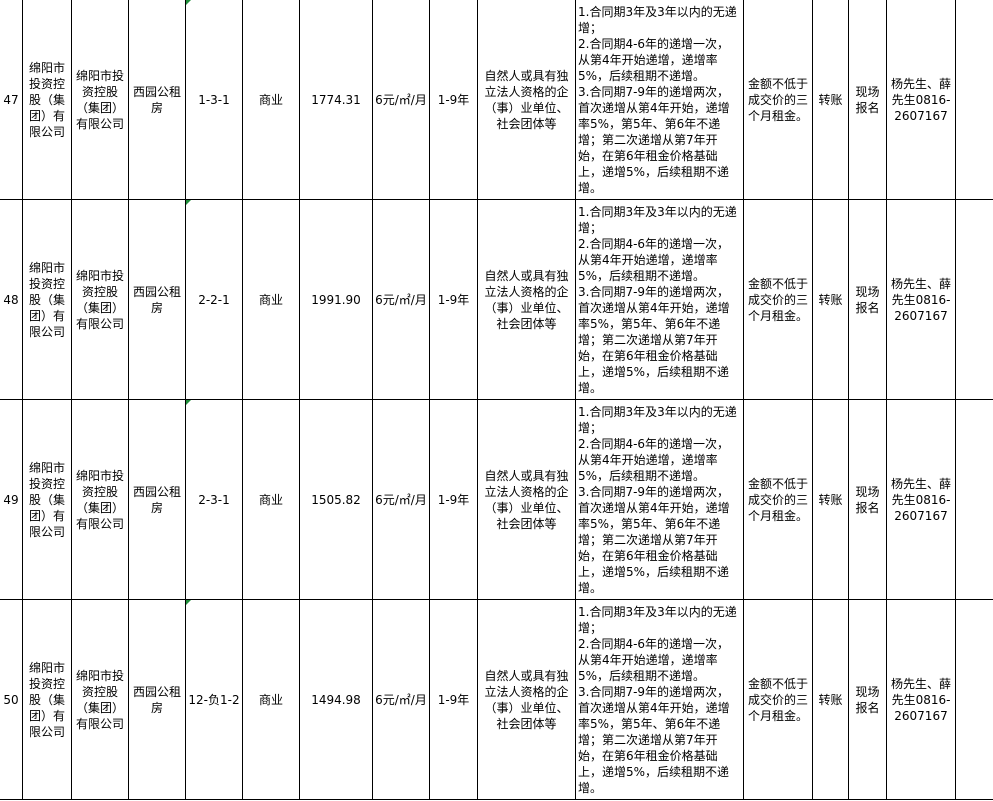 The width and height of the screenshot is (993, 801). What do you see at coordinates (11, 299) in the screenshot?
I see `row-number: 48` at bounding box center [11, 299].